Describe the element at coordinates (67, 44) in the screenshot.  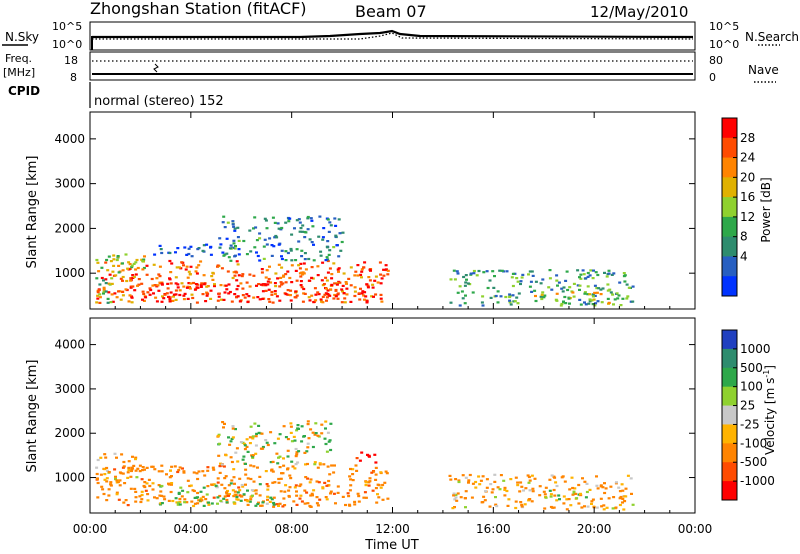
I see `nsky-tick-bottom: 10^0` at that location.